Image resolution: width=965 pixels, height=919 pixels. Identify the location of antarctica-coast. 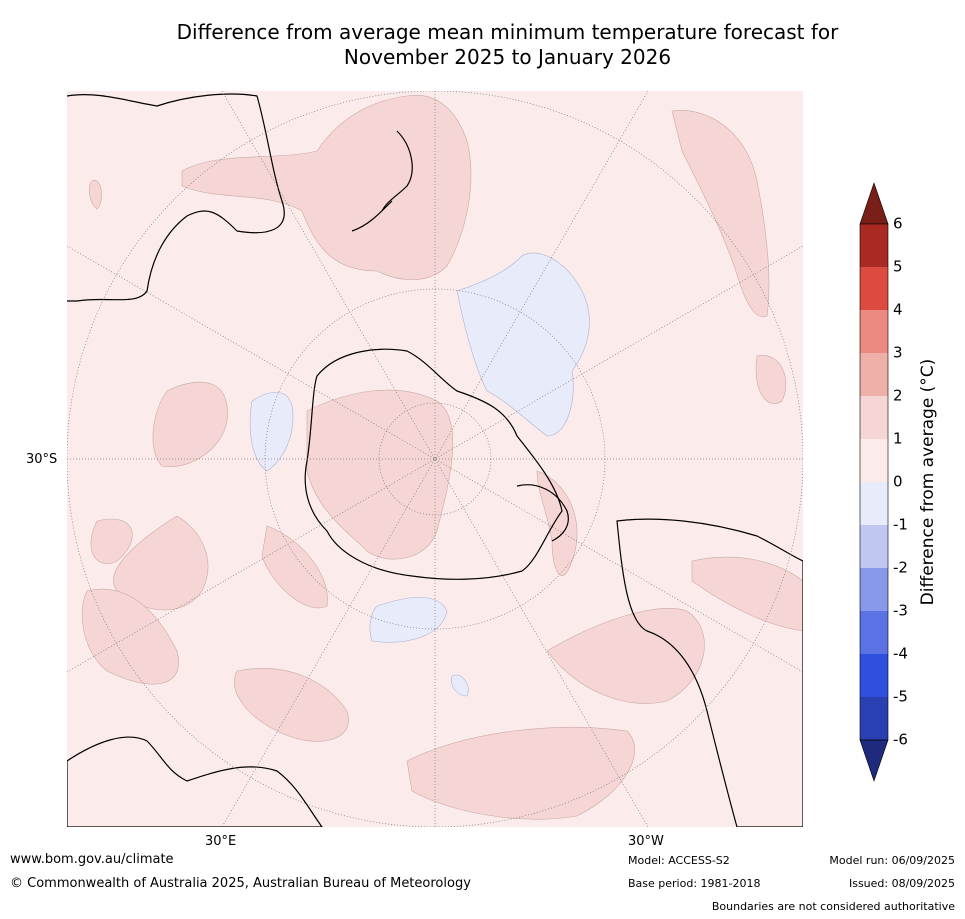
(433, 464).